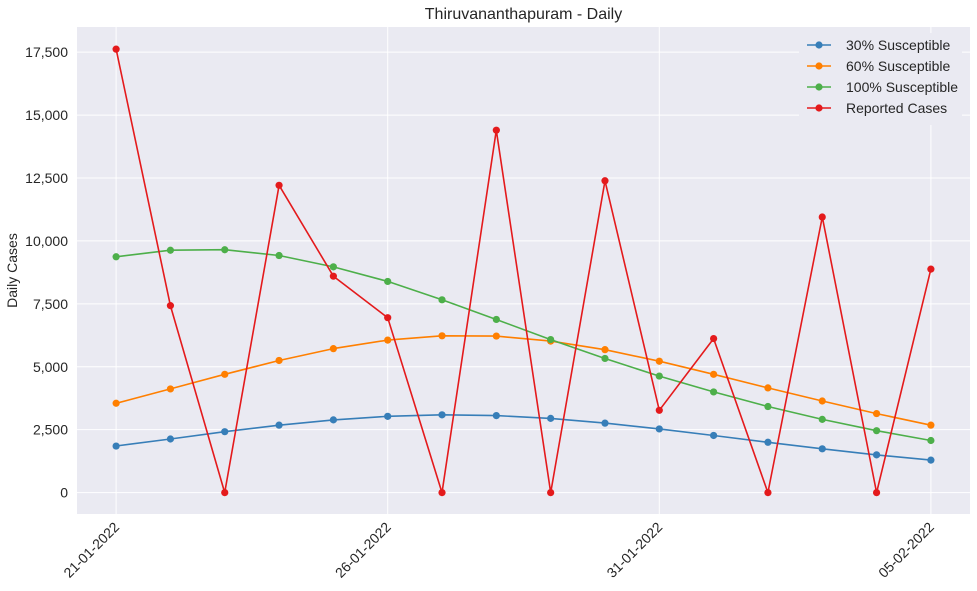 The image size is (977, 591). Describe the element at coordinates (46, 52) in the screenshot. I see `y-tick-label: 17,500` at that location.